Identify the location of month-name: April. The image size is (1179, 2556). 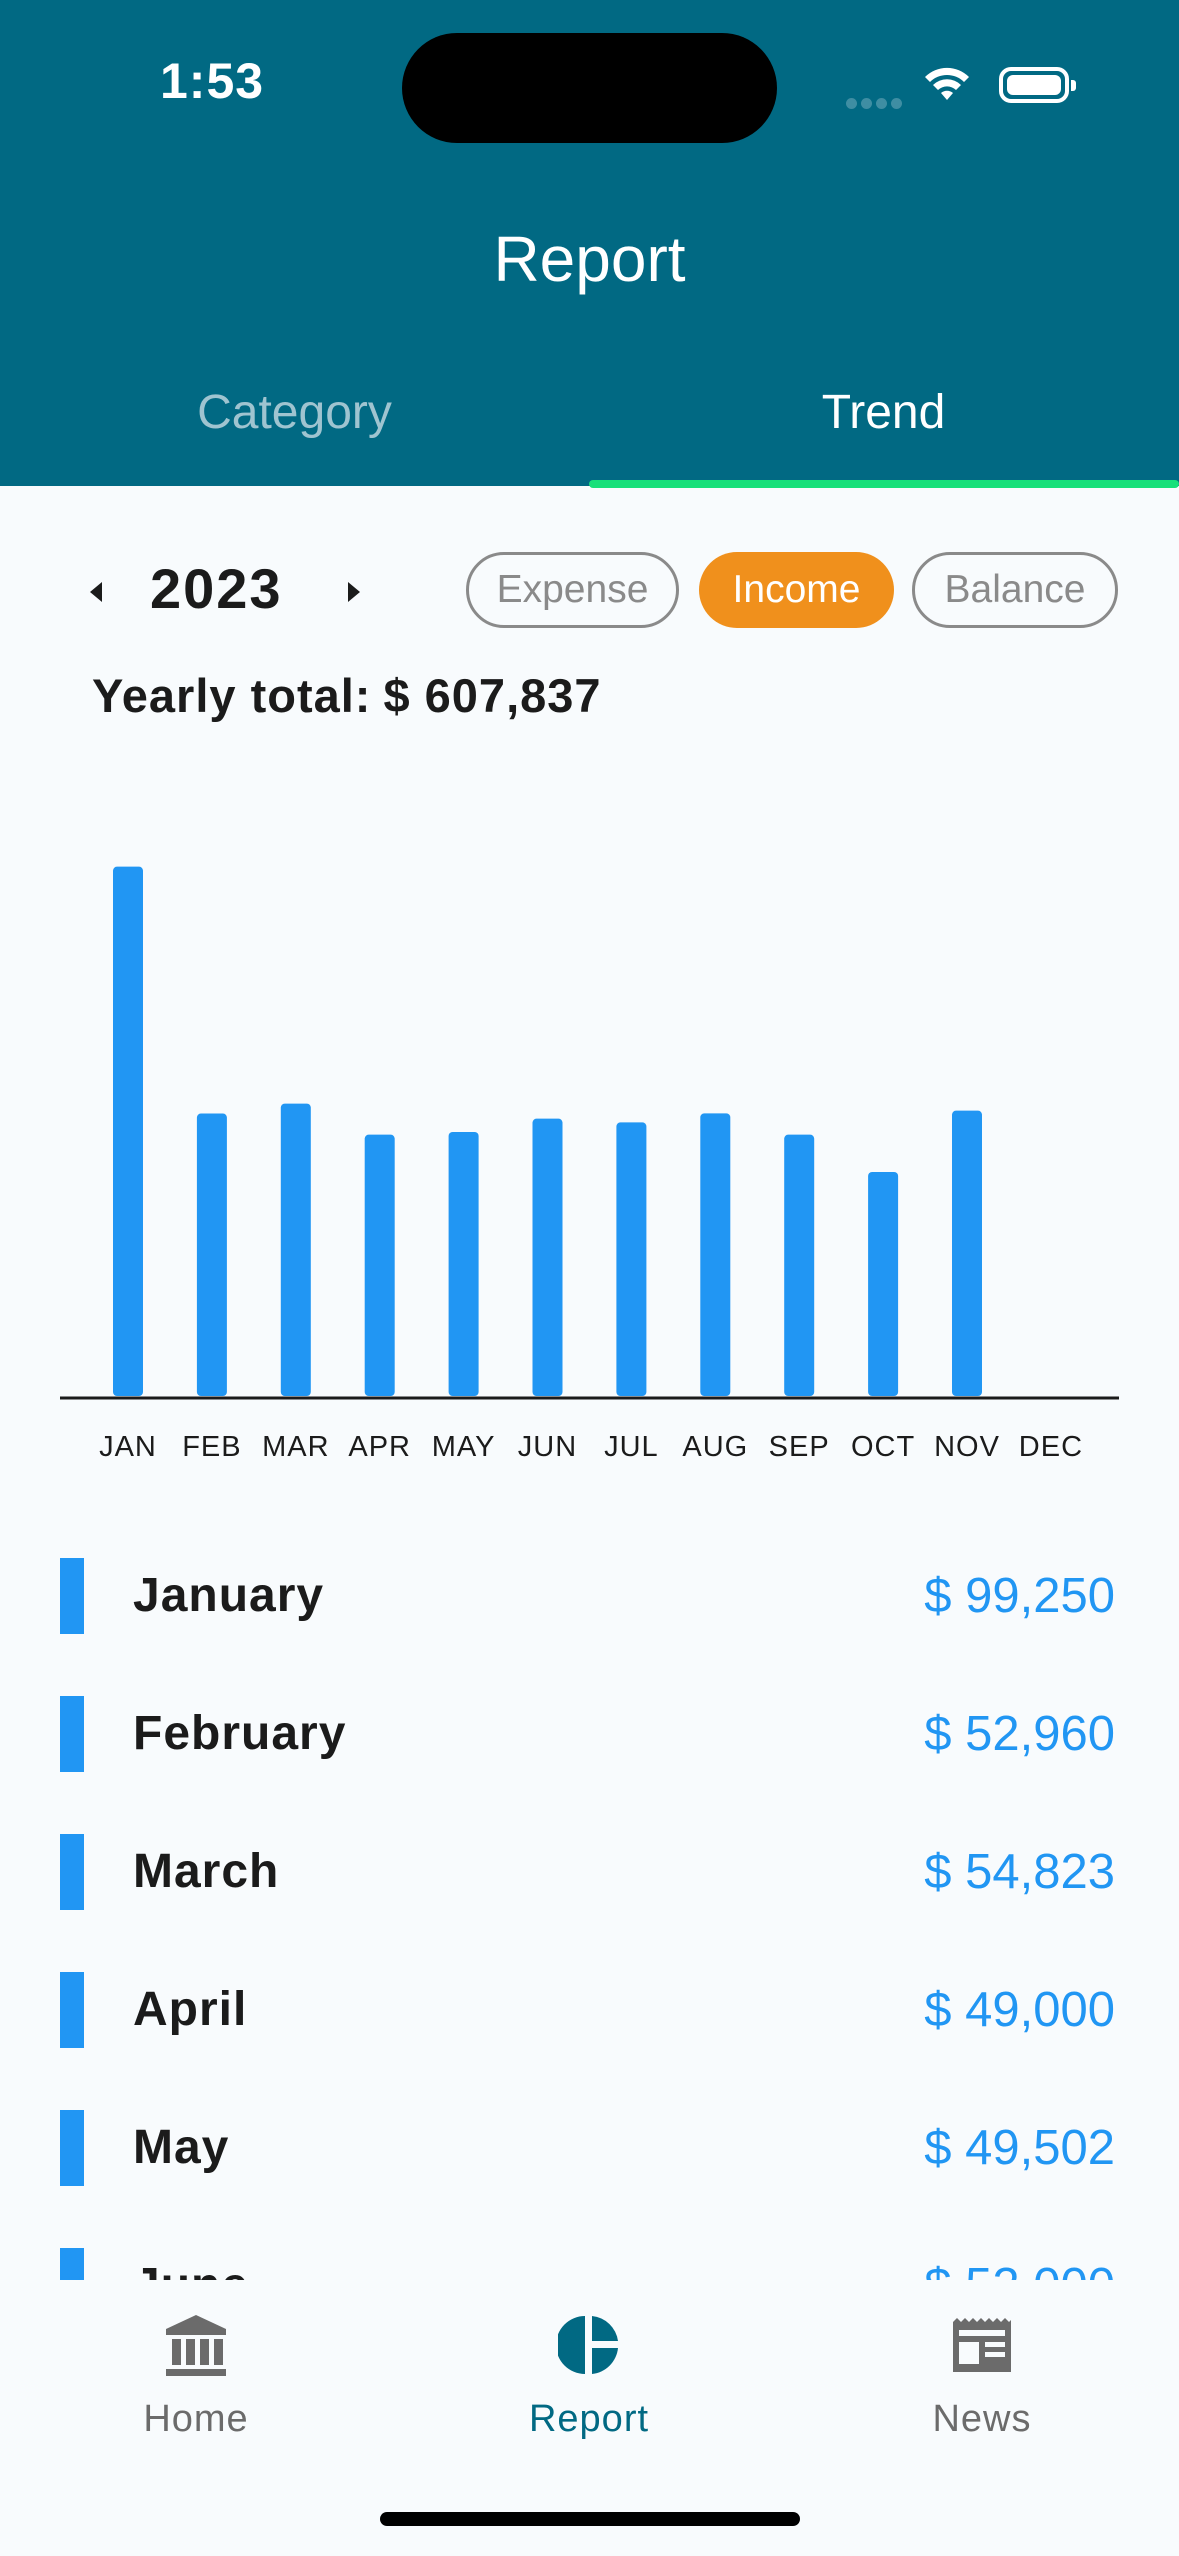
(190, 2009).